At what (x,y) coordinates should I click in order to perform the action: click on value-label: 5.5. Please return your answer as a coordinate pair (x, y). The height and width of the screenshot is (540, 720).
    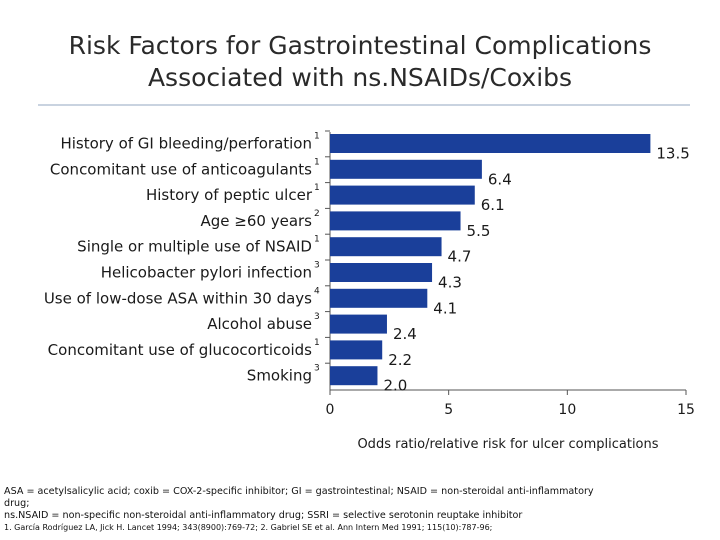
    Looking at the image, I should click on (479, 231).